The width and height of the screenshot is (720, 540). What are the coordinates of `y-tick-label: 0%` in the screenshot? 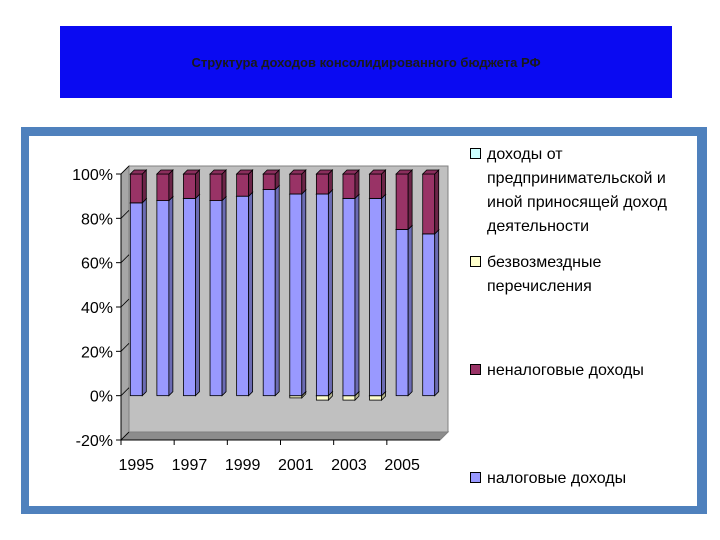 It's located at (101, 397).